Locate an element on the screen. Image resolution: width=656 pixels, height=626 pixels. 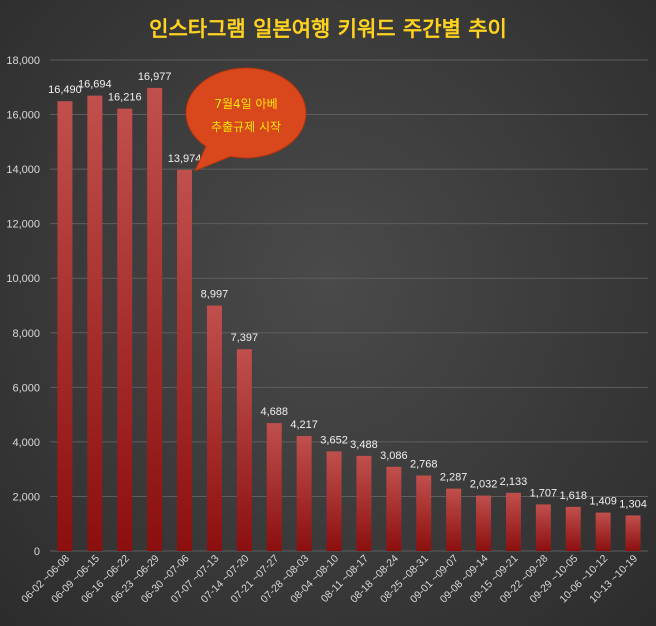
chart-title: 인스타그램 일본여행 키워드 주간별 추이 is located at coordinates (328, 29).